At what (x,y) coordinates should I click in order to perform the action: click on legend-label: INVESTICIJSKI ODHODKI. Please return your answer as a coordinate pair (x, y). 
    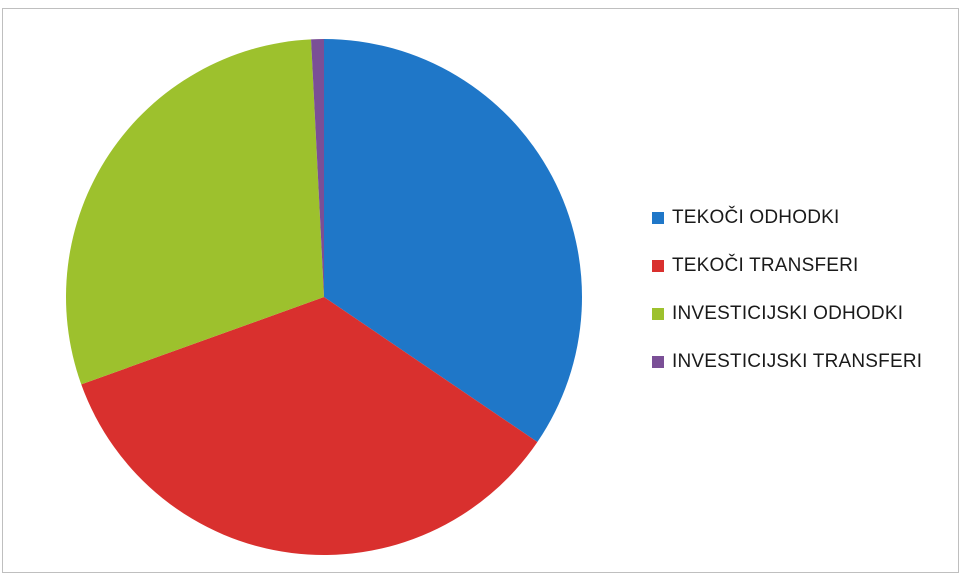
    Looking at the image, I should click on (788, 313).